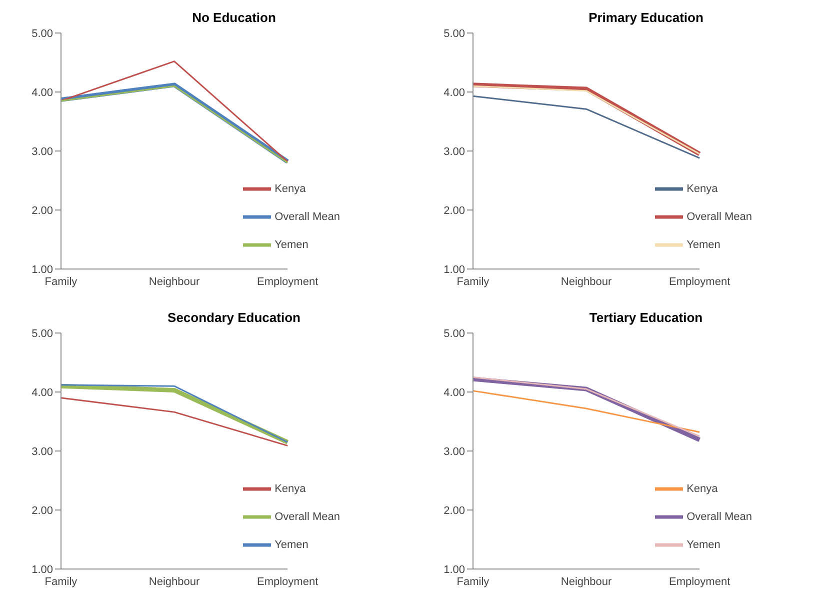  I want to click on chart-title: Tertiary Education, so click(646, 318).